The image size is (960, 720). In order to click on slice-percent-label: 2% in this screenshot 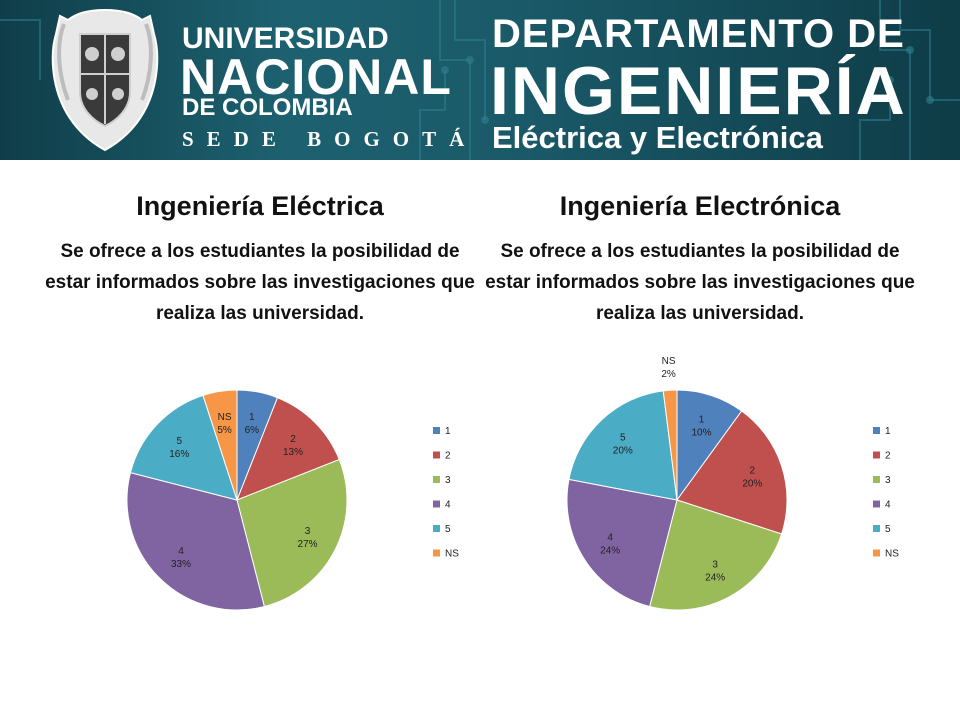, I will do `click(668, 374)`.